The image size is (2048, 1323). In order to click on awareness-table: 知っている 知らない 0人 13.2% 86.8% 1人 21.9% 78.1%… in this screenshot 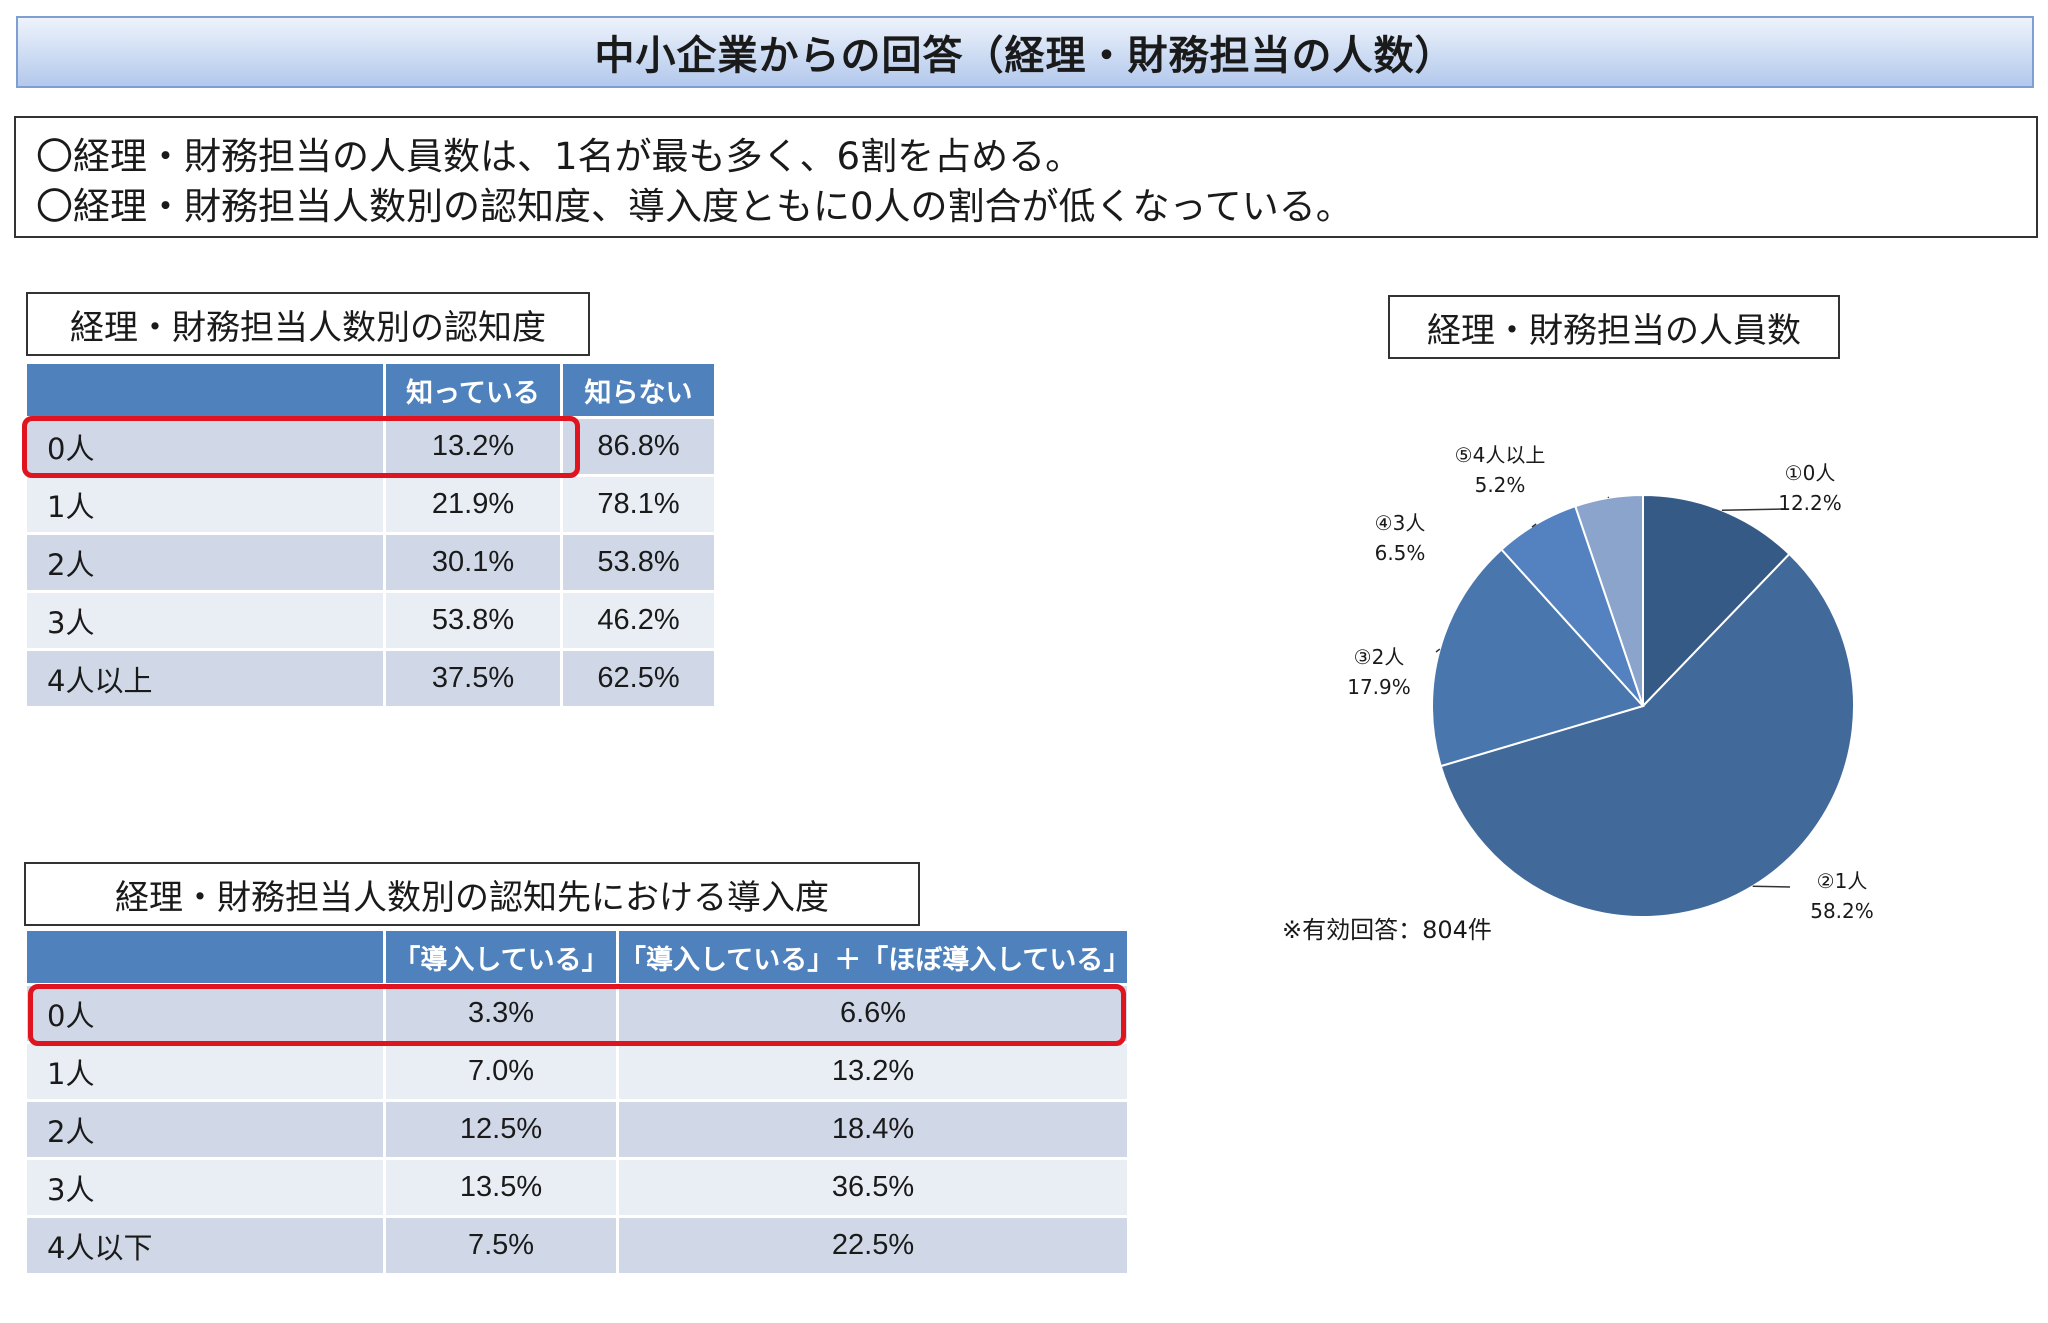, I will do `click(370, 535)`.